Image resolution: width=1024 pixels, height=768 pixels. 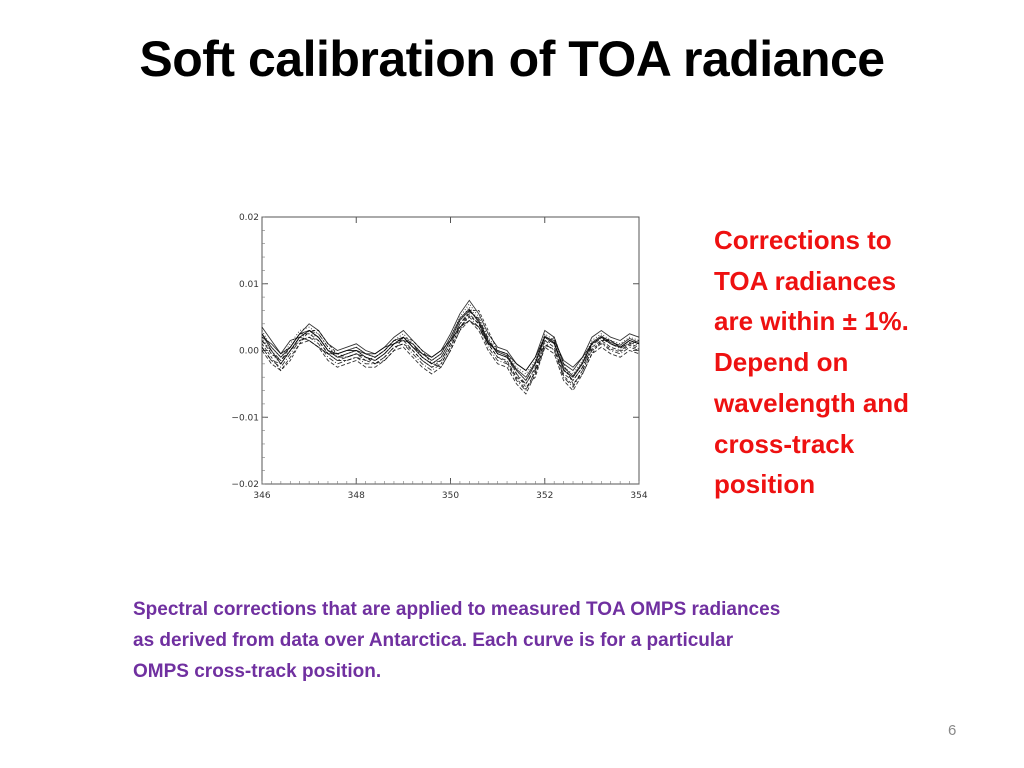 What do you see at coordinates (803, 240) in the screenshot?
I see `callout-line: Corrections to` at bounding box center [803, 240].